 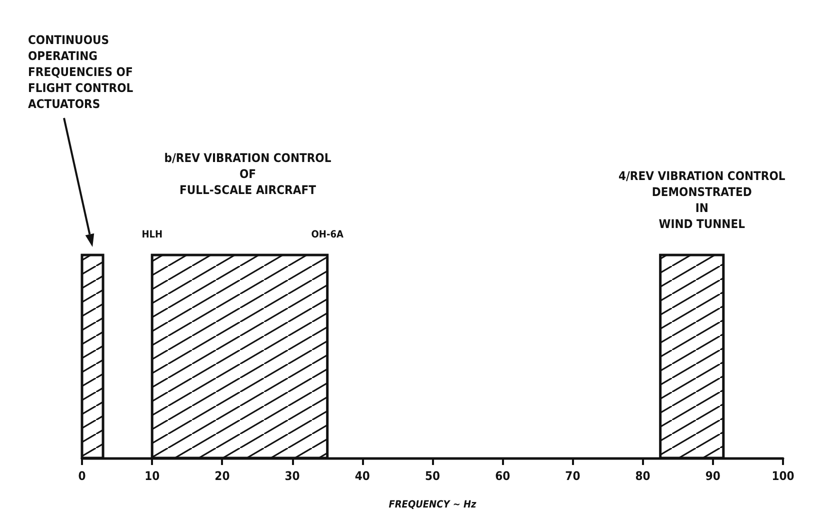 What do you see at coordinates (152, 235) in the screenshot?
I see `annotation: HLH` at bounding box center [152, 235].